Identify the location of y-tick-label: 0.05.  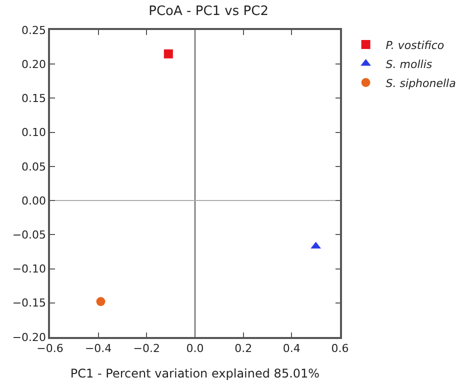
(34, 167).